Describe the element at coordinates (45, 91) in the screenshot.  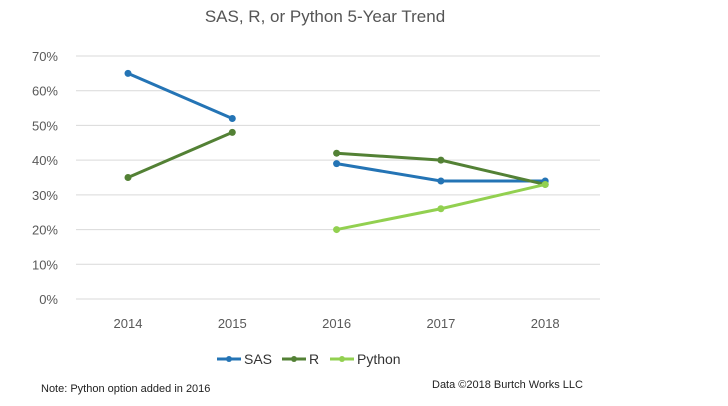
I see `y-tick-label: 60%` at that location.